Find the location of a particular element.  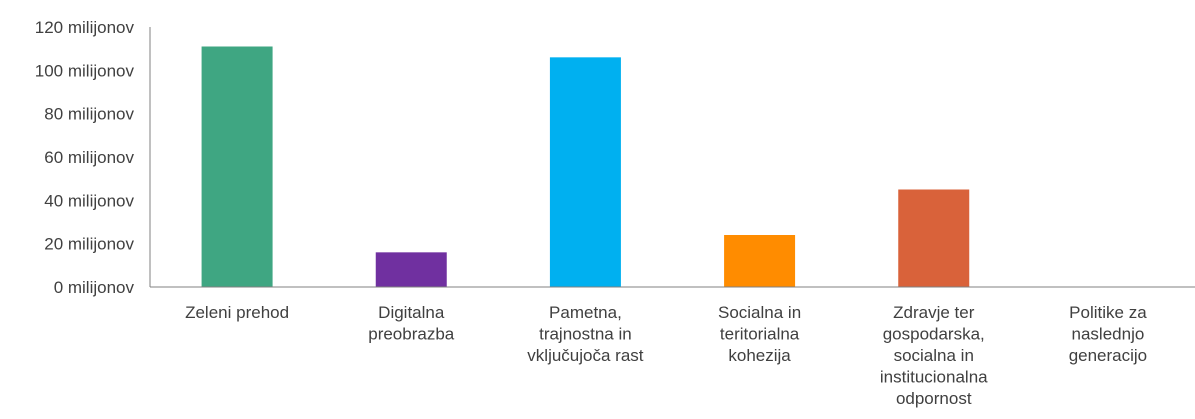

x-tick-label: Zeleni prehod is located at coordinates (237, 312).